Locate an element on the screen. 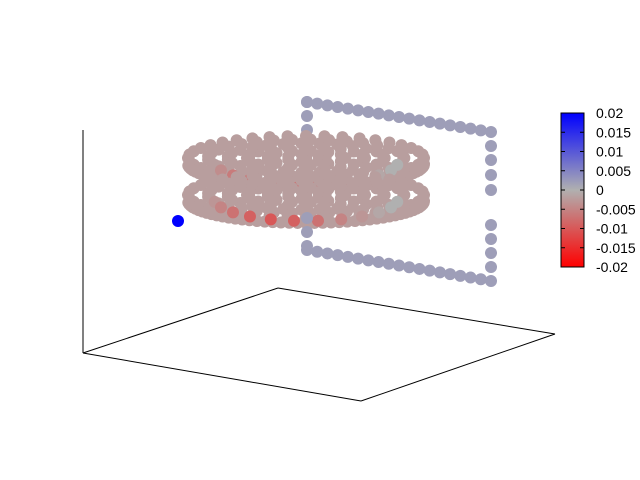 The image size is (640, 480). axis-line-front-left is located at coordinates (222, 377).